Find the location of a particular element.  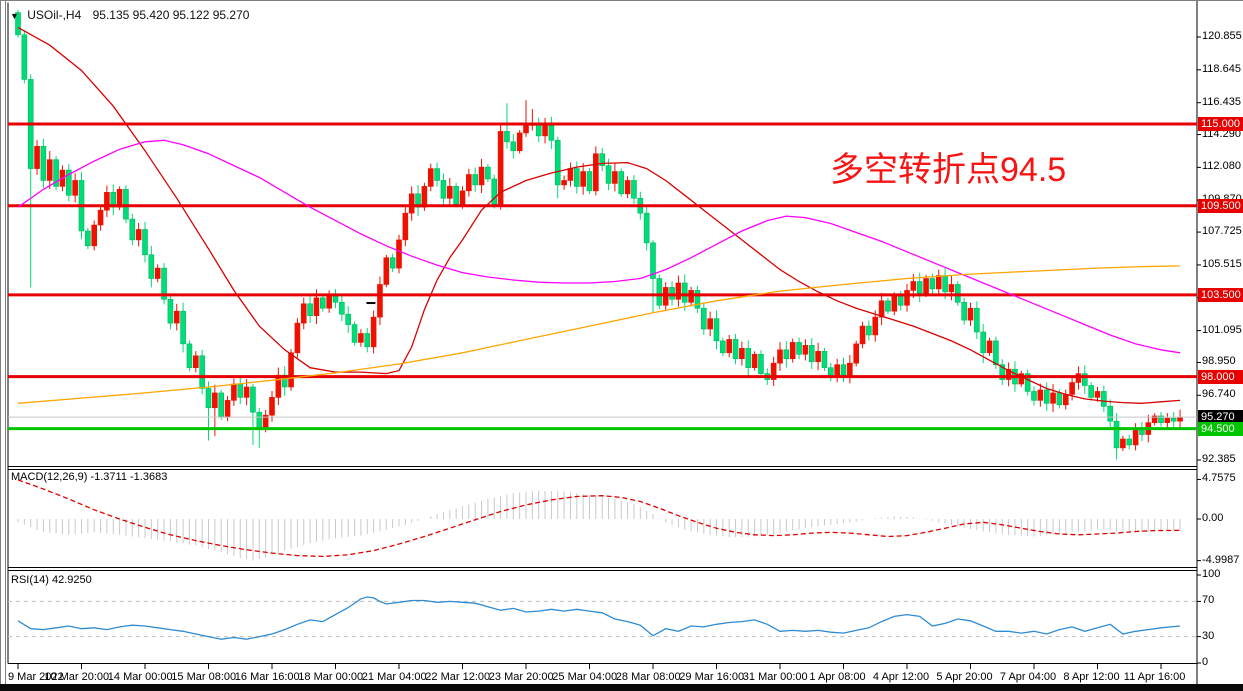

dash-marker is located at coordinates (371, 303).